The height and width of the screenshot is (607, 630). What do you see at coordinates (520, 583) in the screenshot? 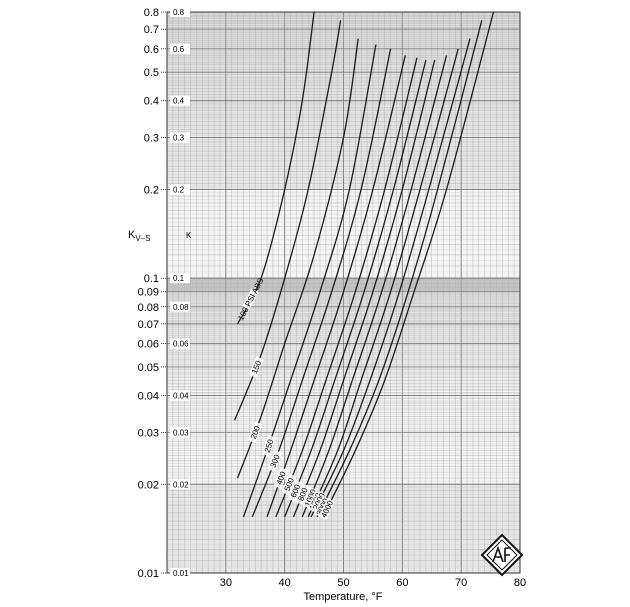
I see `x-tick-label: 80` at bounding box center [520, 583].